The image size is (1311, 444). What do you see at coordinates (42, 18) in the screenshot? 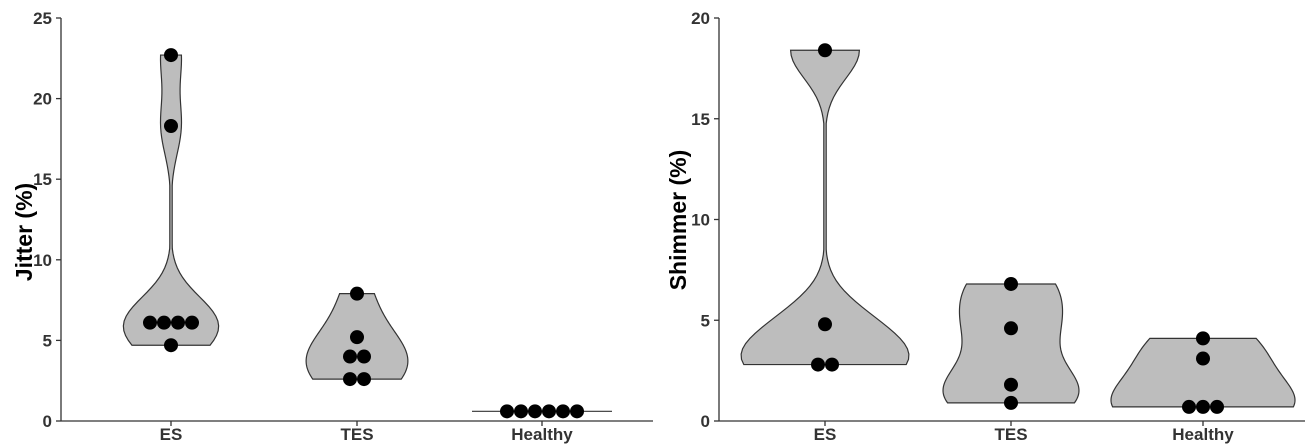
I see `y-tick-label: 25` at bounding box center [42, 18].